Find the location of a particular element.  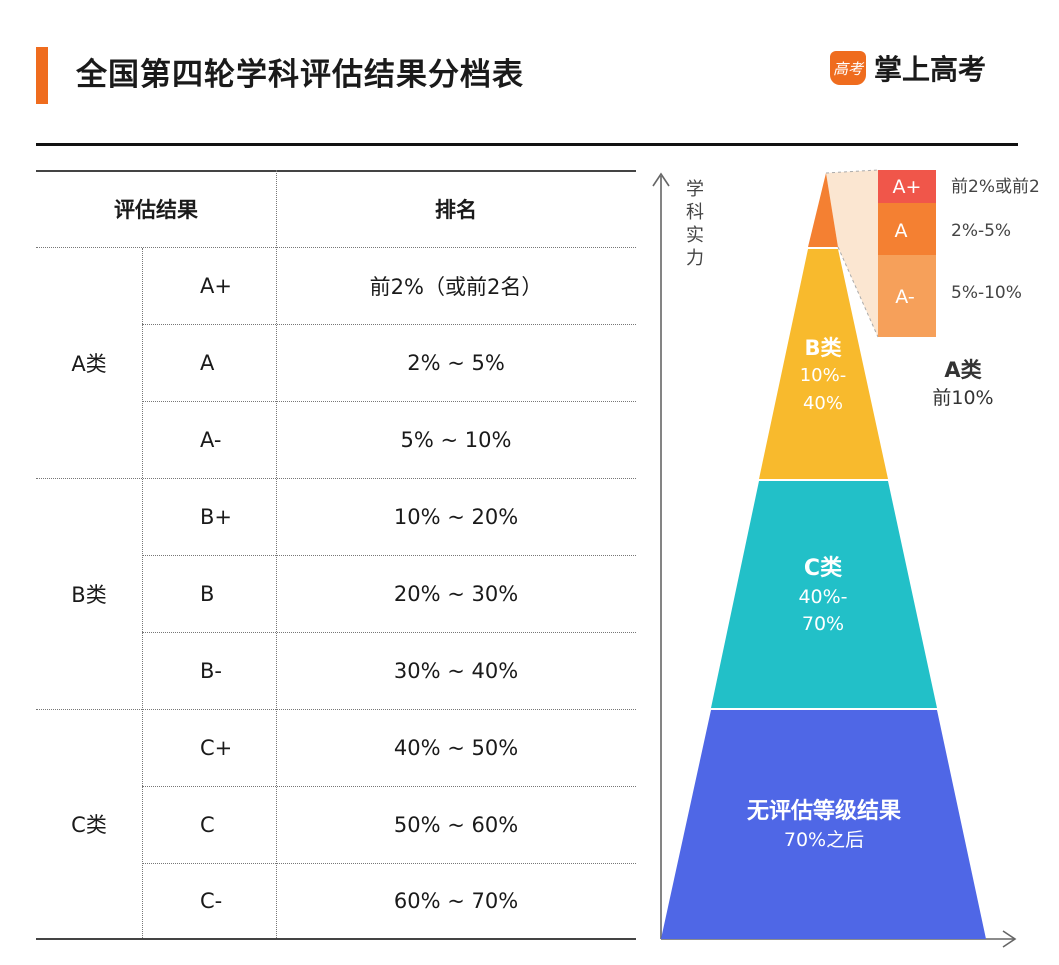

a-range: 2%-5% is located at coordinates (981, 231).